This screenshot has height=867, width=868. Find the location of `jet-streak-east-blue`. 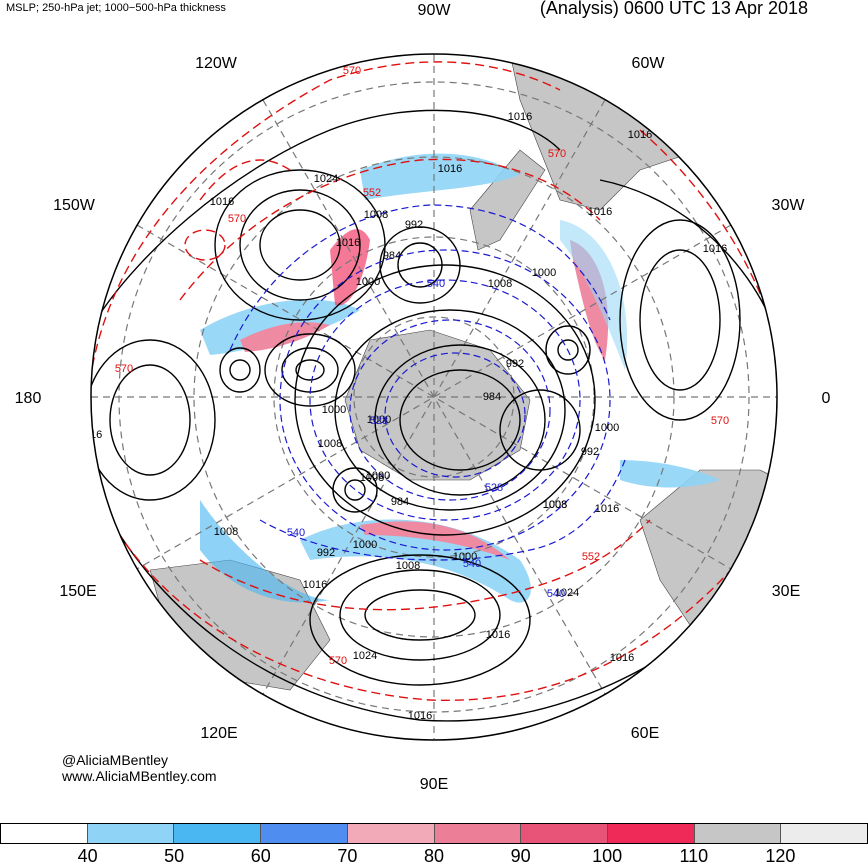

jet-streak-east-blue is located at coordinates (594, 295).